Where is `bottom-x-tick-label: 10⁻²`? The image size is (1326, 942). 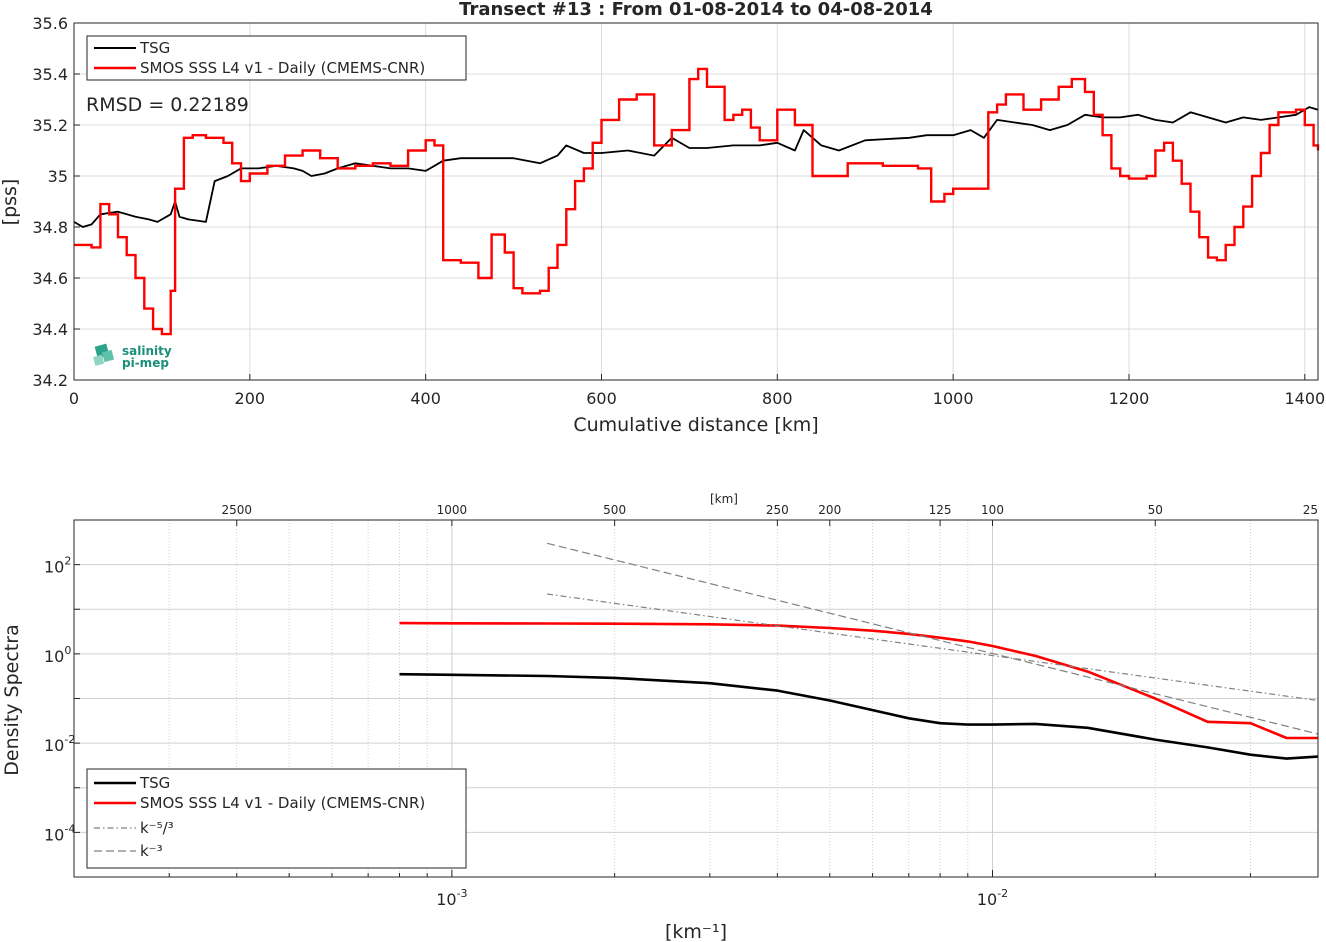
bottom-x-tick-label: 10⁻² is located at coordinates (992, 898).